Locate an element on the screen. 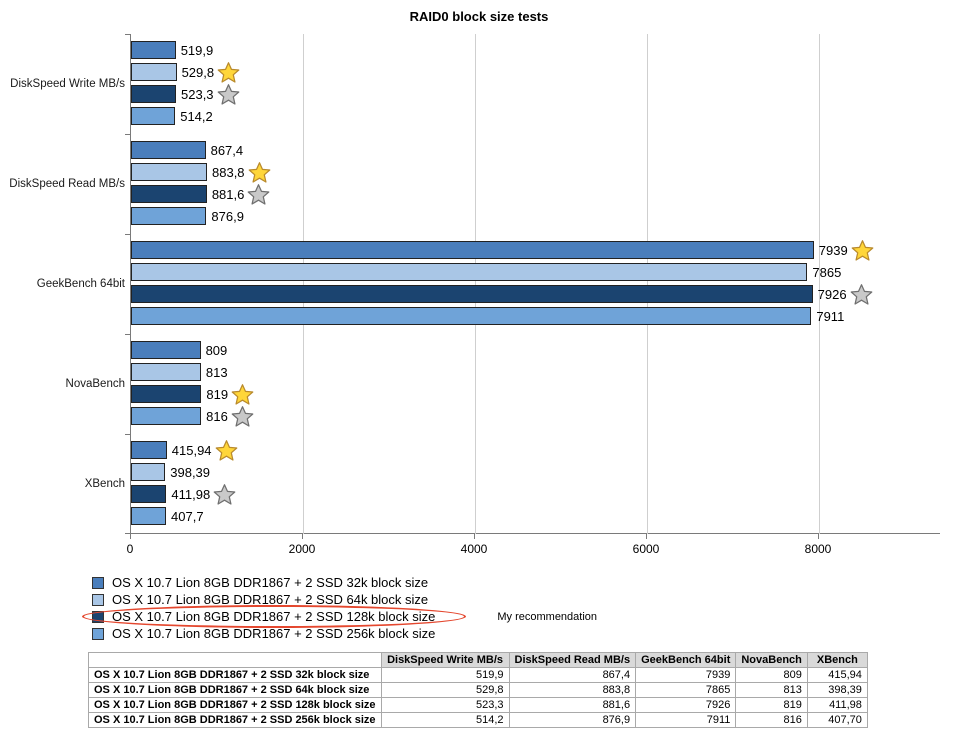 The width and height of the screenshot is (958, 749). bar-value-label: 7911 is located at coordinates (830, 316).